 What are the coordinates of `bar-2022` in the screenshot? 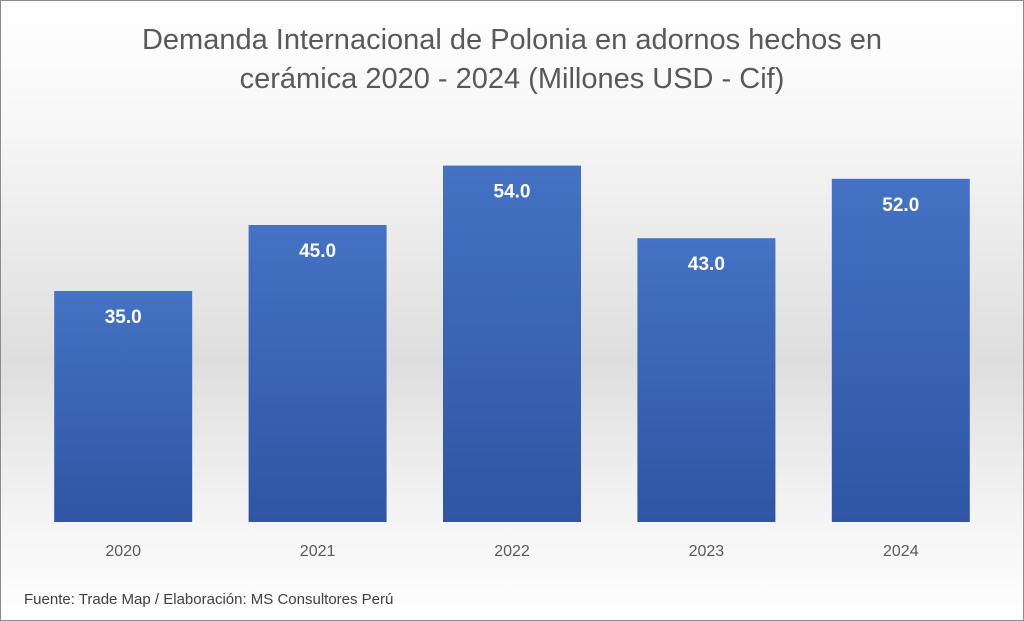 It's located at (512, 343).